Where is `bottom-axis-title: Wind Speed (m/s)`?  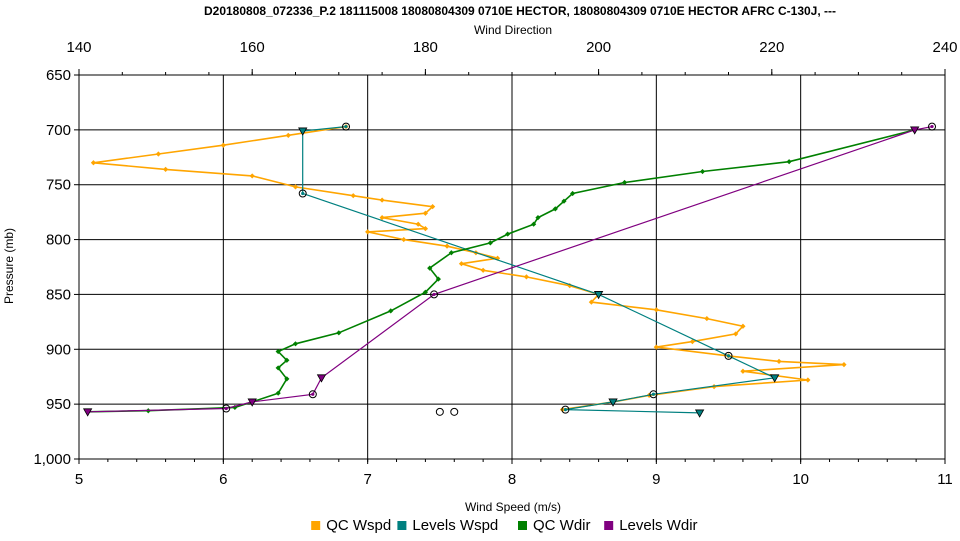
bottom-axis-title: Wind Speed (m/s) is located at coordinates (513, 507).